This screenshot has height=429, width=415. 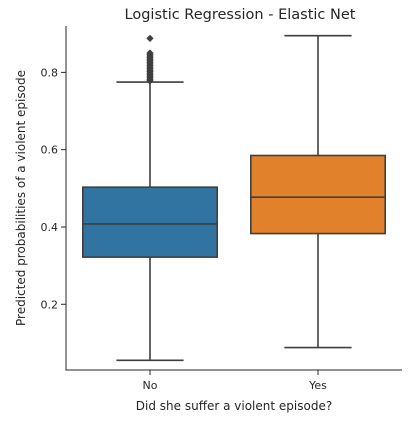 I want to click on y-axis-ticks: 0.2 0.4 0.6 0.8, so click(x=53, y=188).